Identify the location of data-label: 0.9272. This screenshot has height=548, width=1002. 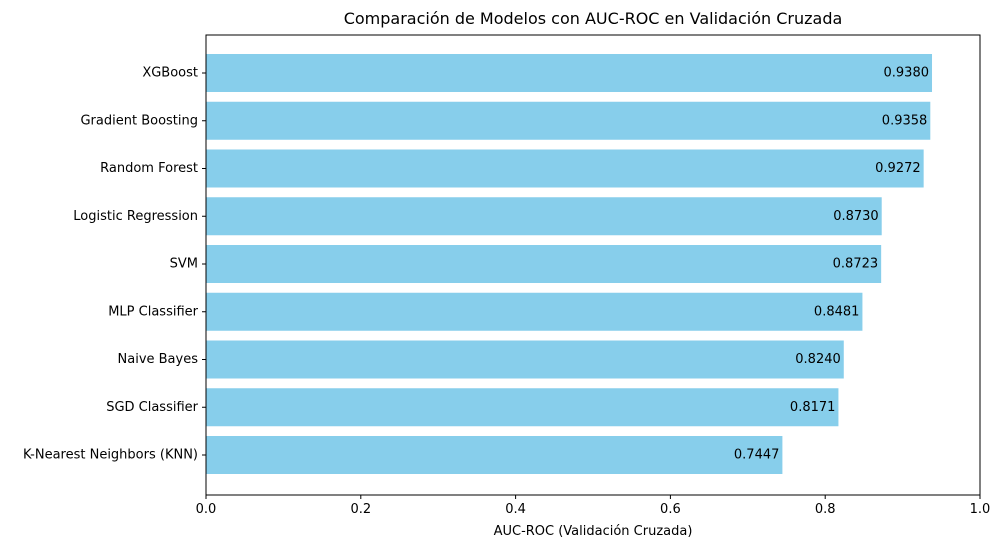
(898, 168).